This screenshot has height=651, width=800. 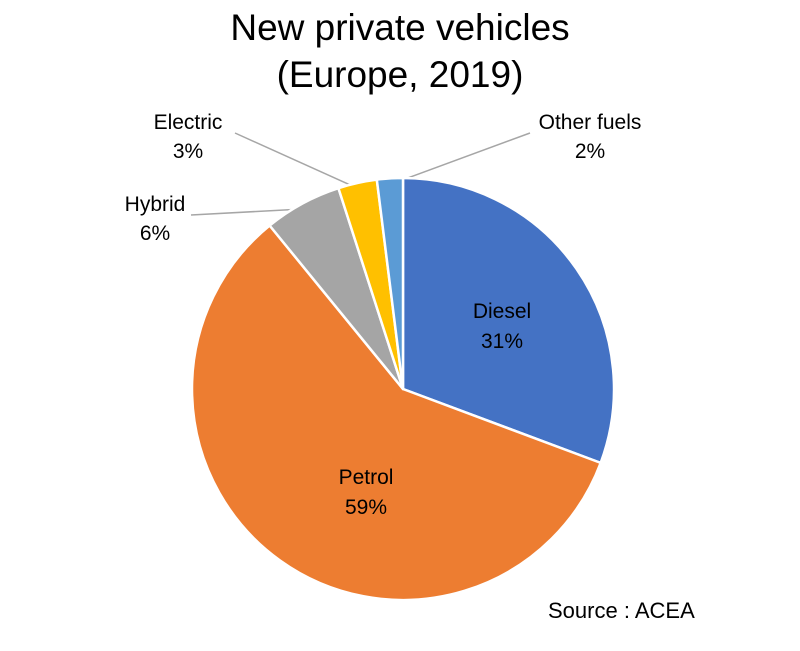 I want to click on slice-label-value-hybrid: 6%, so click(x=155, y=233).